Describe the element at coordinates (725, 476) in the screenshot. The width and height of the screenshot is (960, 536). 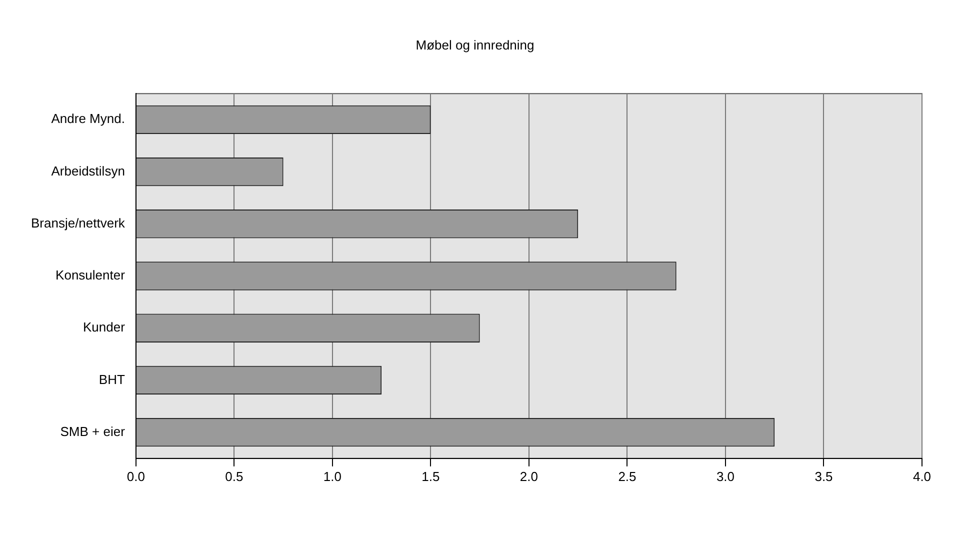
I see `x-tick-label: 3.0` at that location.